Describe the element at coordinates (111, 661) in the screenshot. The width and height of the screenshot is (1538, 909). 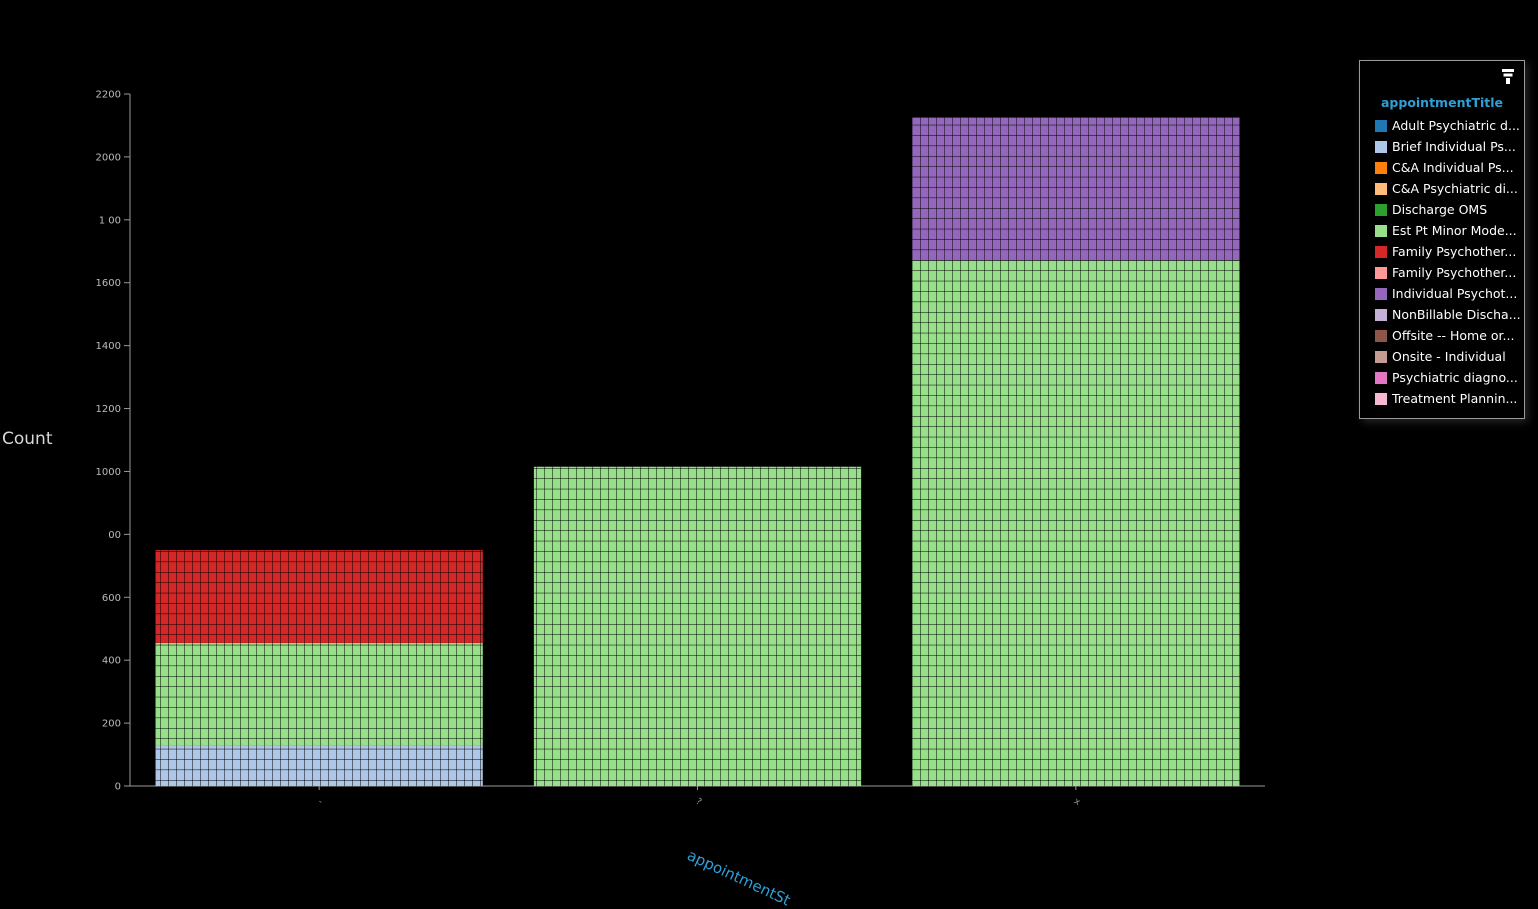
I see `y-tick-label: 400` at that location.